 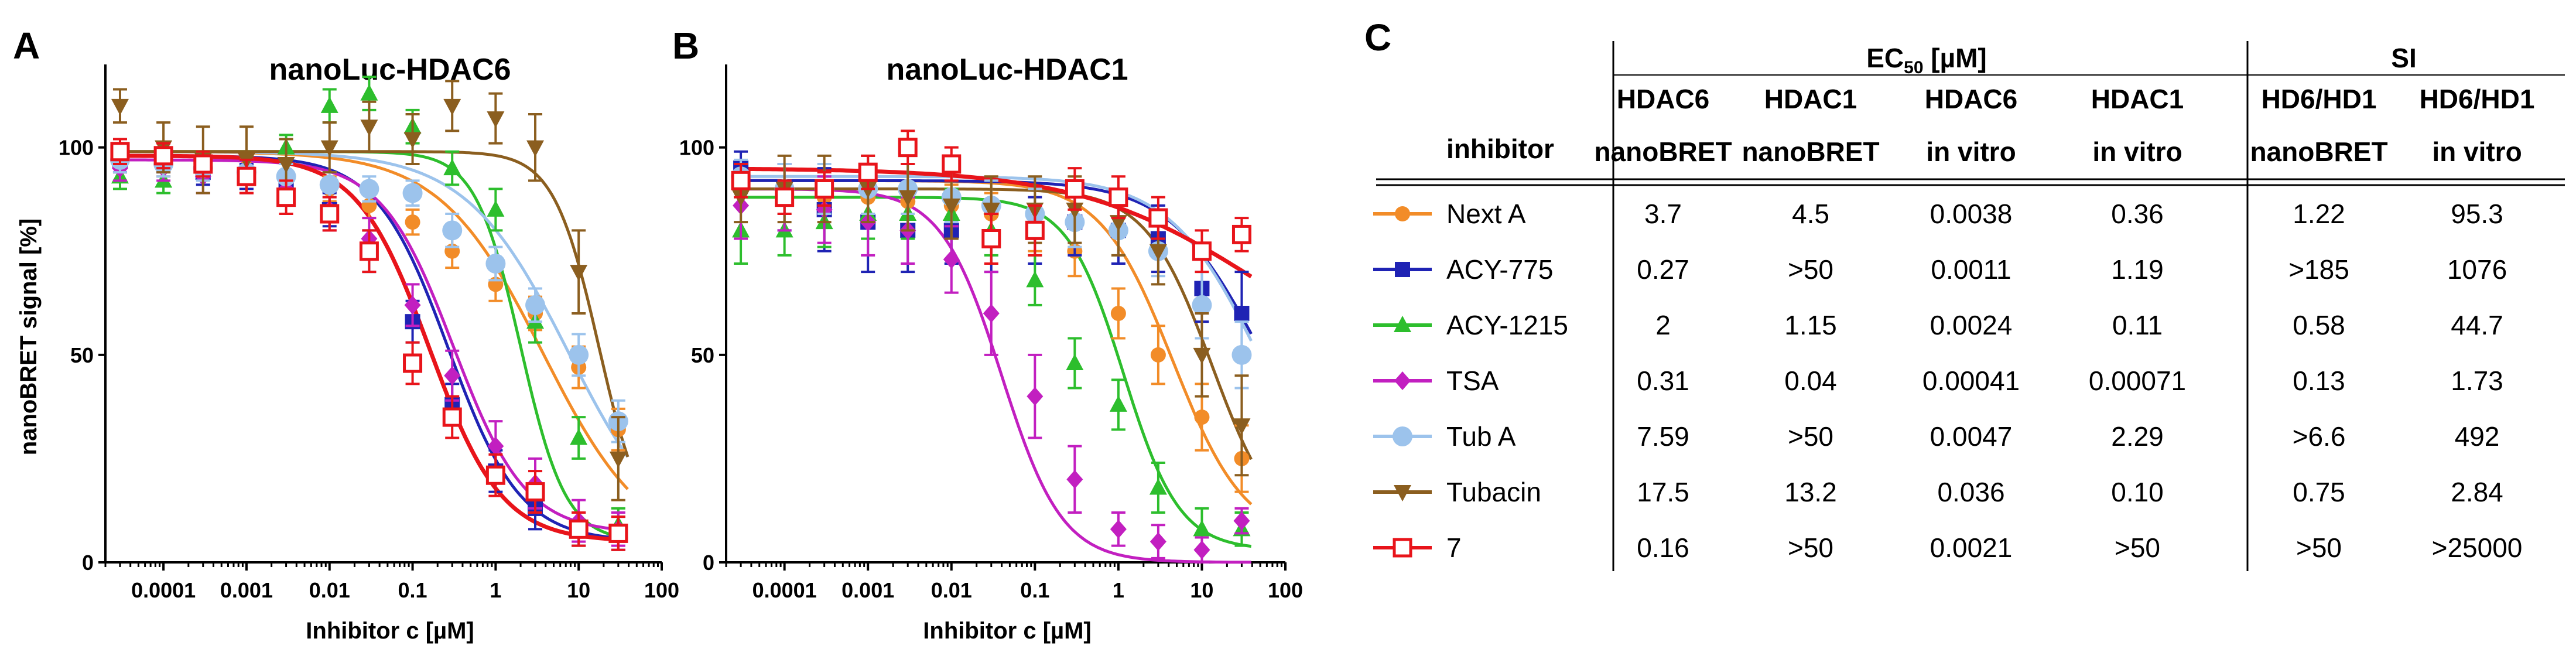 What do you see at coordinates (2403, 58) in the screenshot?
I see `si-group-header: SI` at bounding box center [2403, 58].